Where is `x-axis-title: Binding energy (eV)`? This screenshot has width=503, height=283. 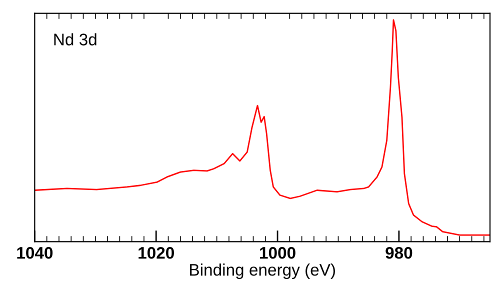
x-axis-title: Binding energy (eV) is located at coordinates (262, 271).